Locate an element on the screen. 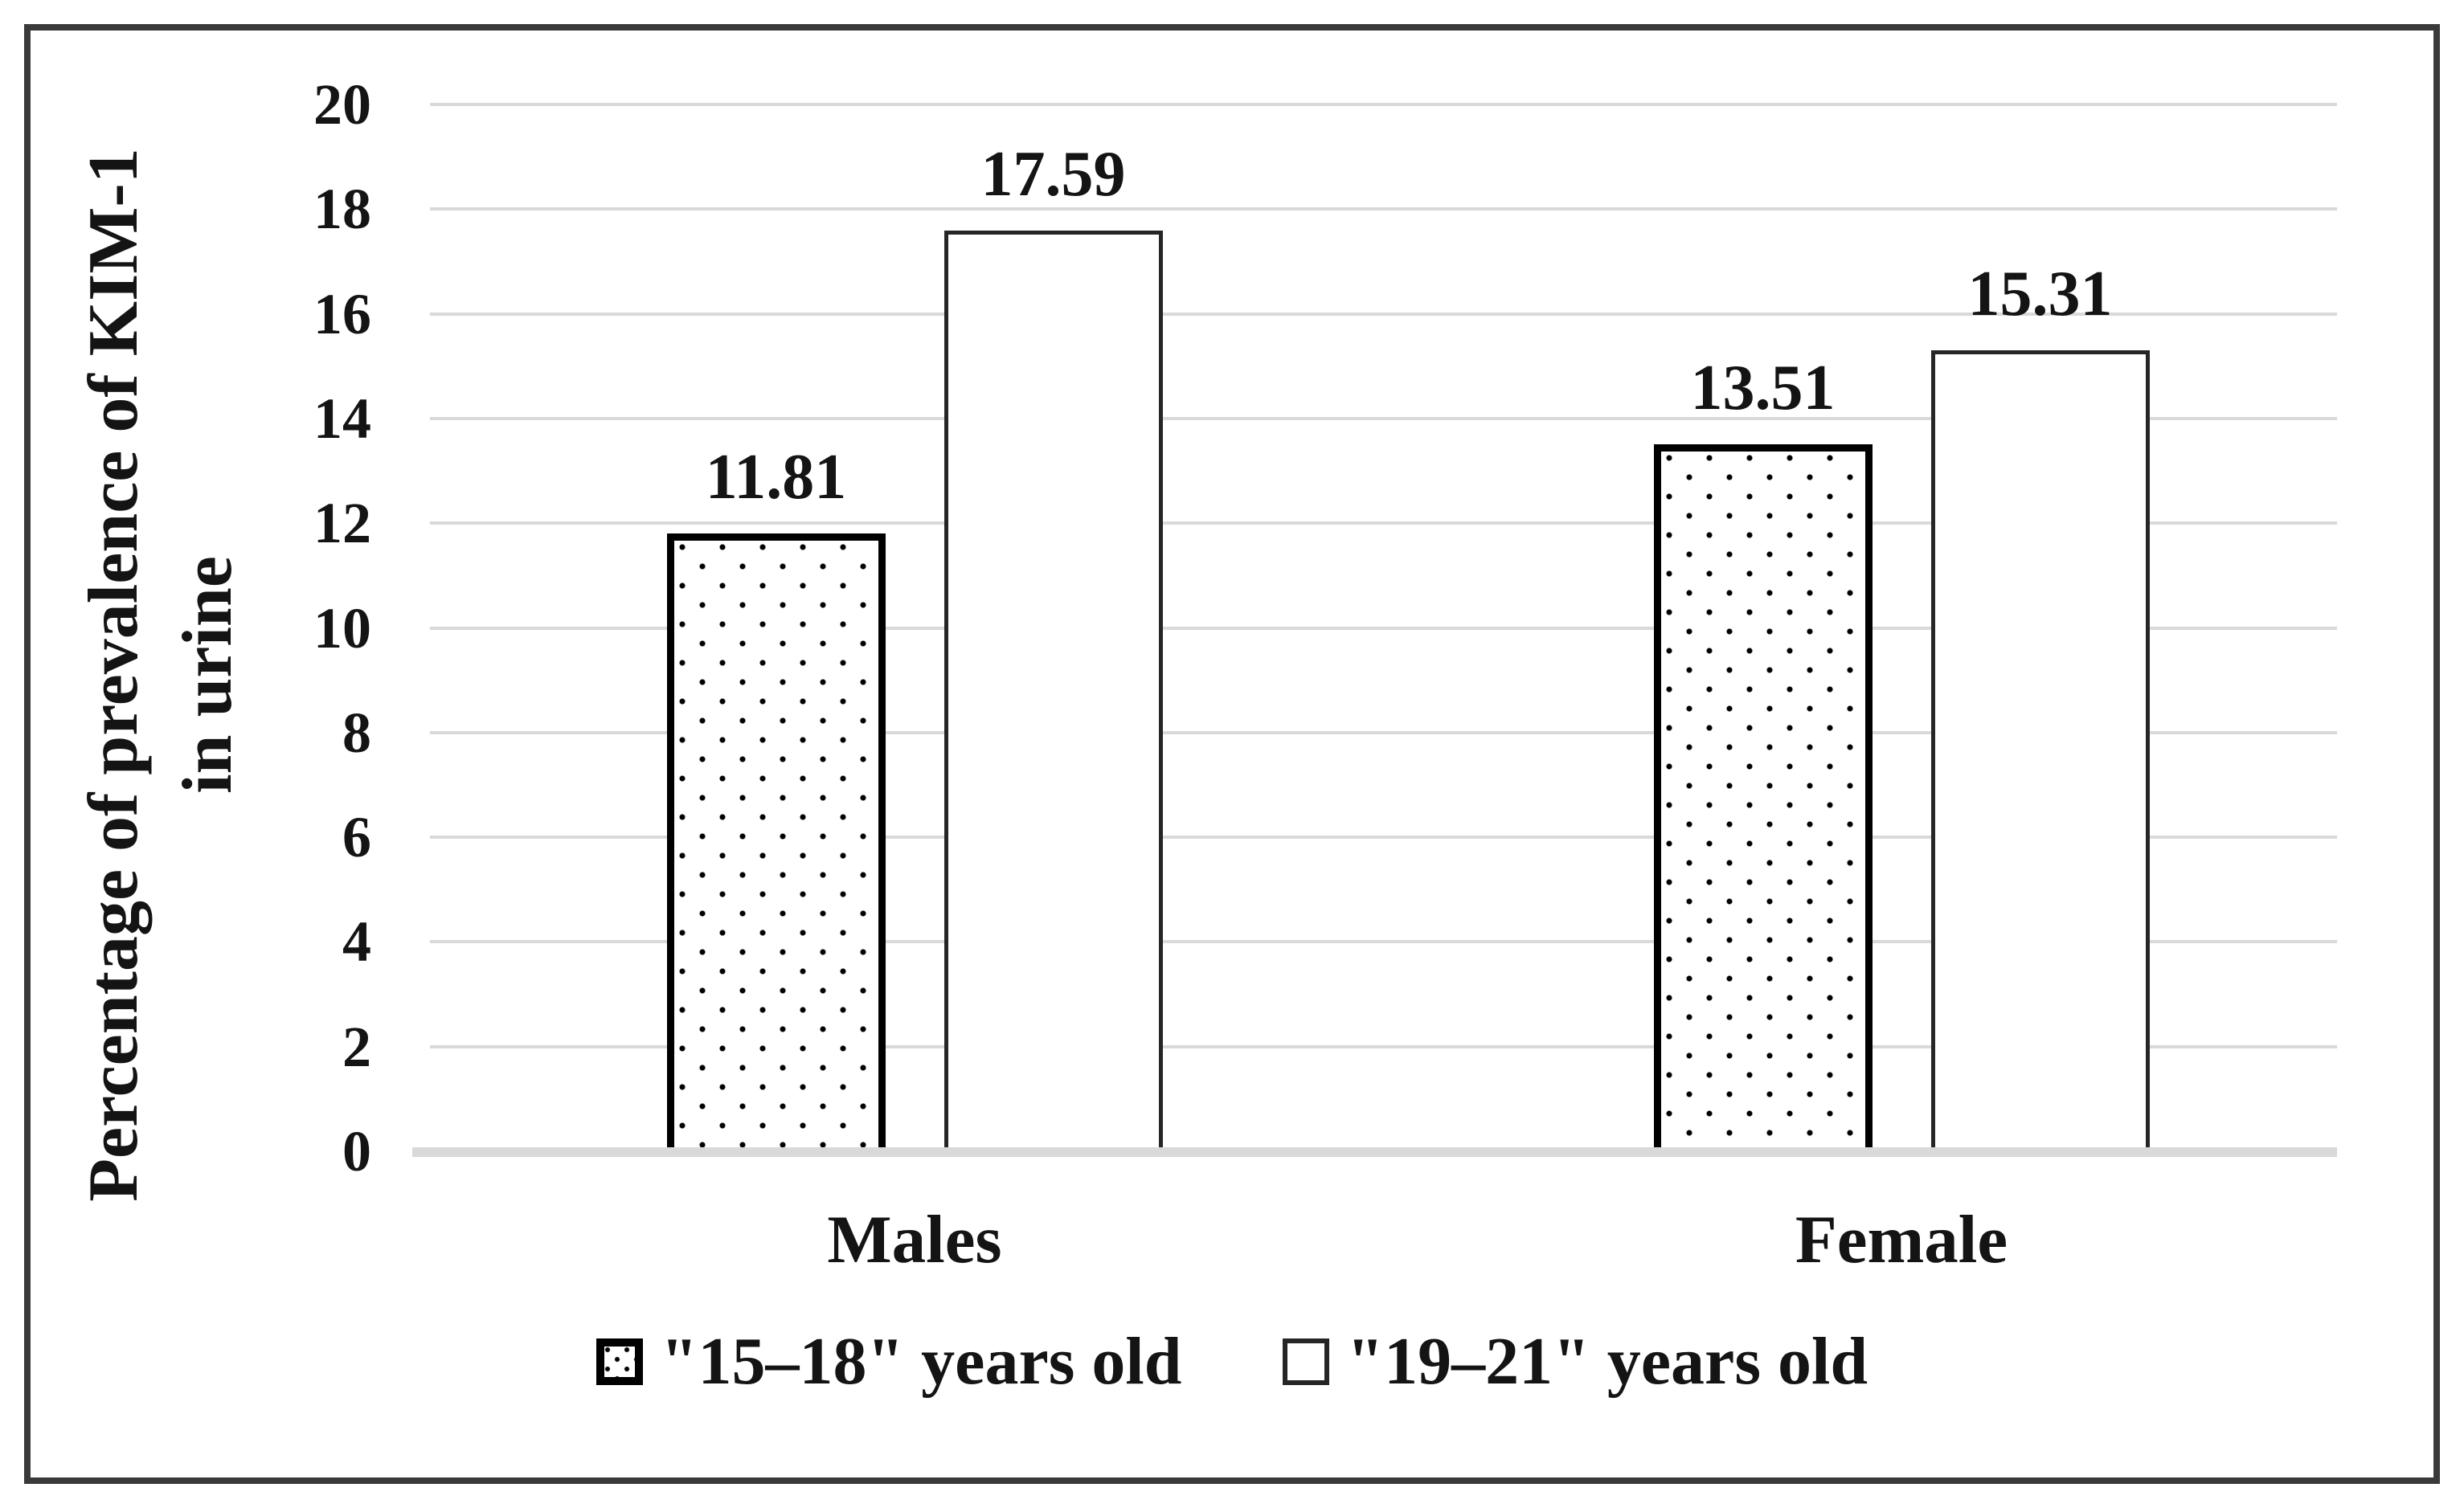 The height and width of the screenshot is (1508, 2464). y-tick-label: 18 is located at coordinates (342, 209).